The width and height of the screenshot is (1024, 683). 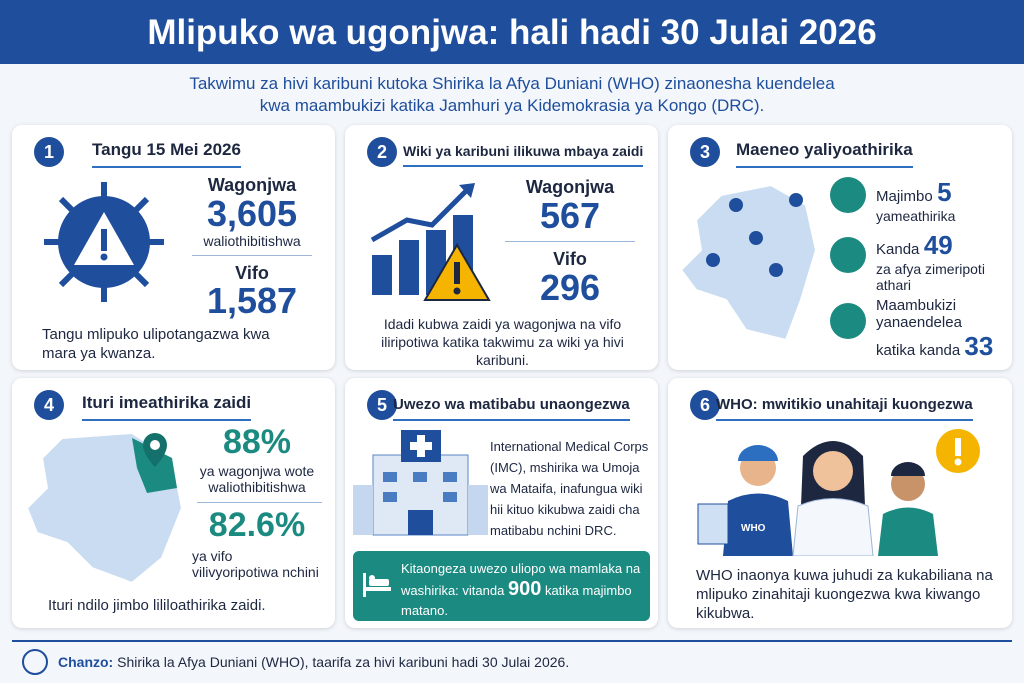 What do you see at coordinates (938, 245) in the screenshot?
I see `value: 49` at bounding box center [938, 245].